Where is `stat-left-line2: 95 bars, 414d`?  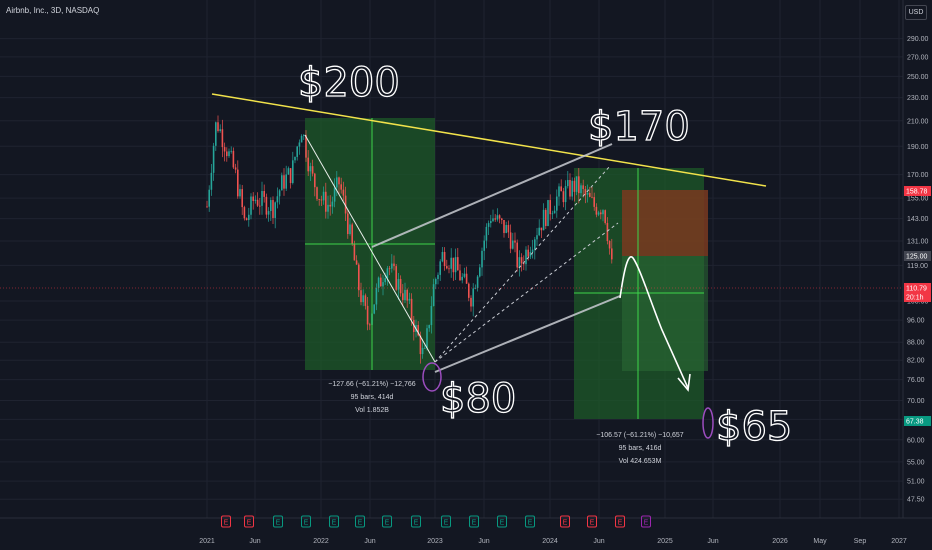 stat-left-line2: 95 bars, 414d is located at coordinates (372, 397).